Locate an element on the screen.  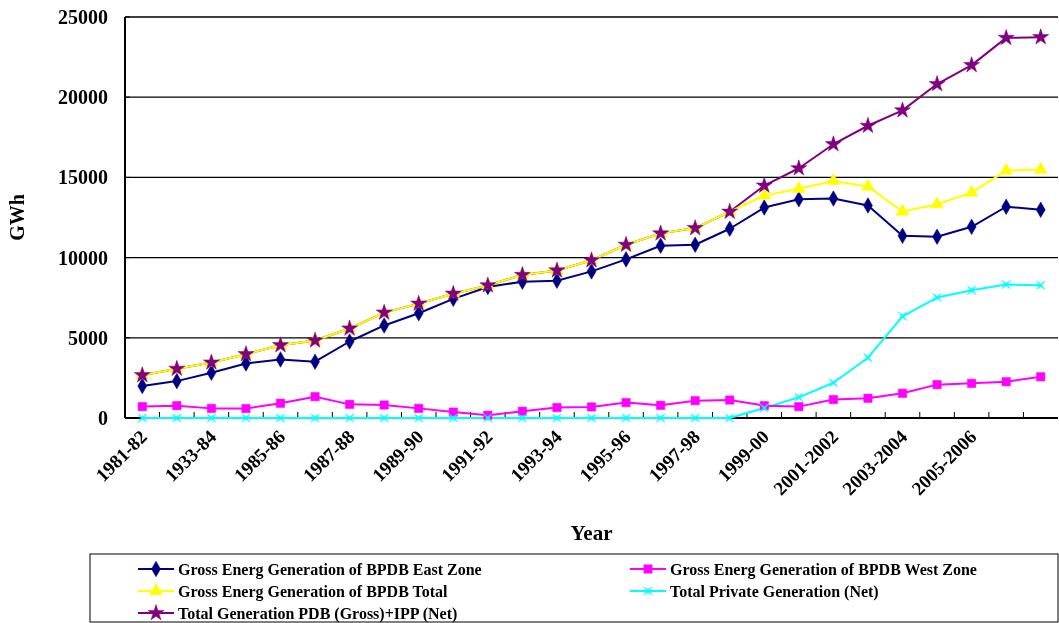
y-tick-label: 25000 is located at coordinates (83, 17).